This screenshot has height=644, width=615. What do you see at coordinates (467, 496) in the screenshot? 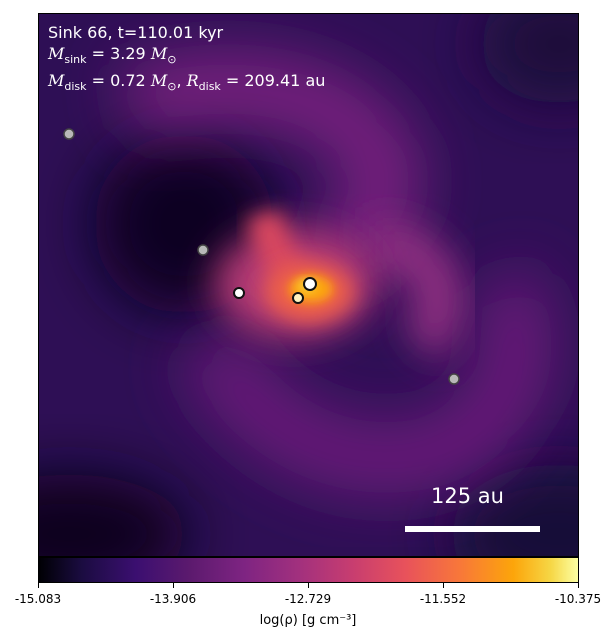
I see `scale-bar-label: 125 au` at bounding box center [467, 496].